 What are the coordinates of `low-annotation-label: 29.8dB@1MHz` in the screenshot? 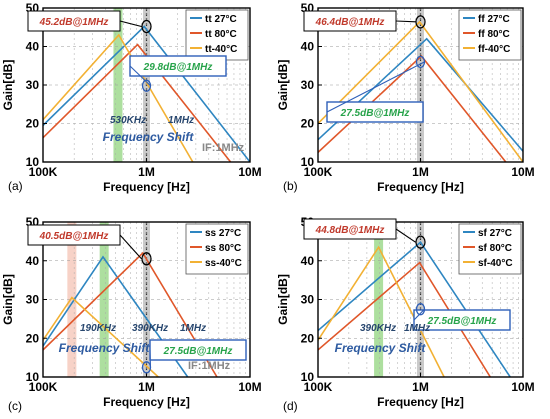 It's located at (178, 67).